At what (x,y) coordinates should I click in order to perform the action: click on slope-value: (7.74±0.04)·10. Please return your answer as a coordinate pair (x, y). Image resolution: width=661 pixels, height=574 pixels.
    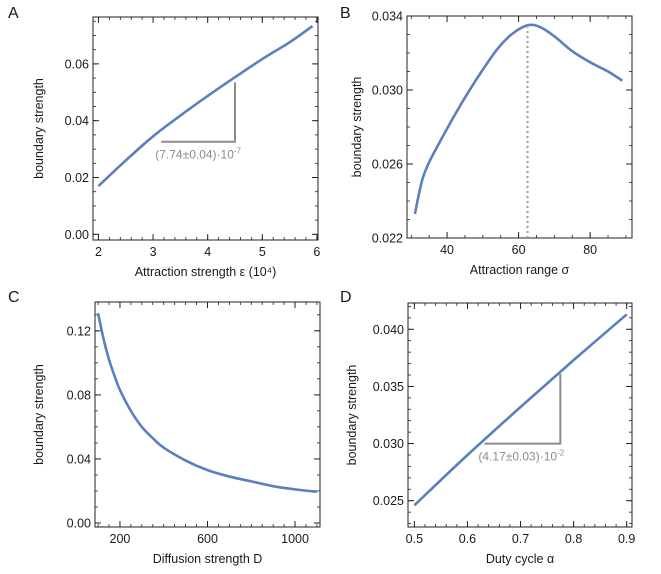
    Looking at the image, I should click on (194, 155).